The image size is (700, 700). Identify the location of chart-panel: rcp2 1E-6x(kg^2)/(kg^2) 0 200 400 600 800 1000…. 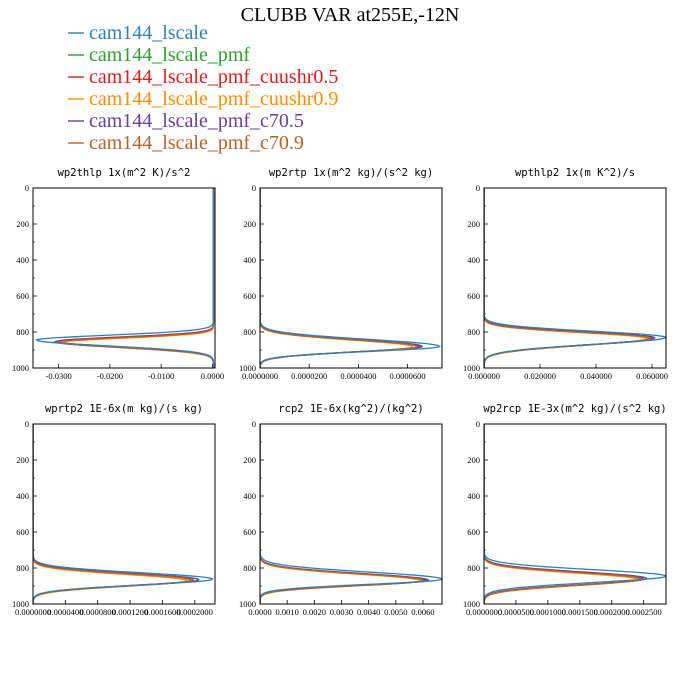
(341, 510).